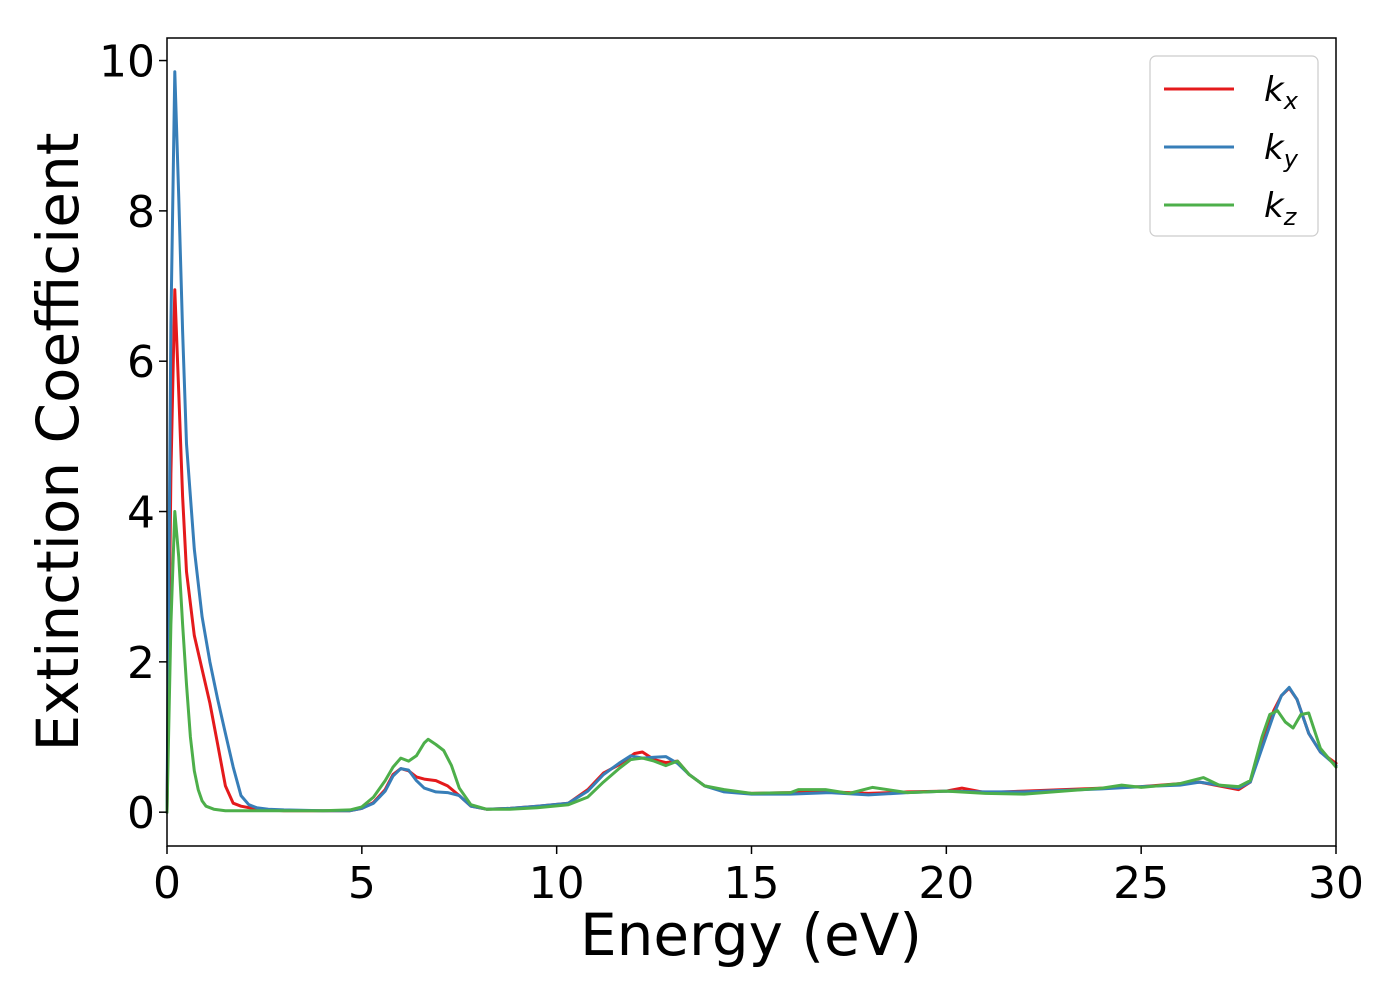 The image size is (1400, 1000). What do you see at coordinates (1141, 883) in the screenshot?
I see `x-tick-label: 25` at bounding box center [1141, 883].